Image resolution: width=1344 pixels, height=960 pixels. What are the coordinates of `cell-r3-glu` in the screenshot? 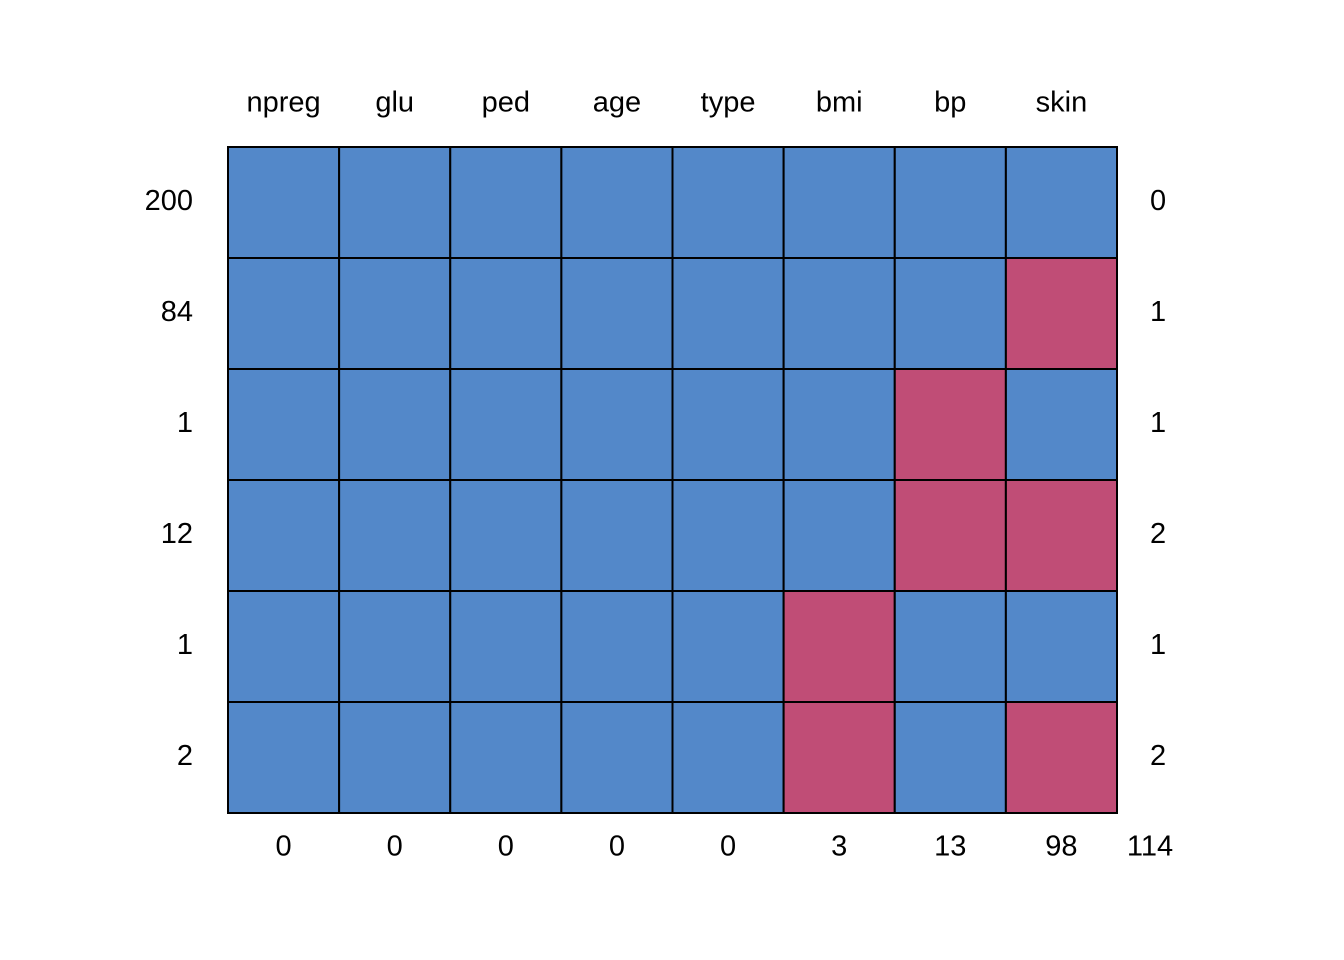 It's located at (395, 424).